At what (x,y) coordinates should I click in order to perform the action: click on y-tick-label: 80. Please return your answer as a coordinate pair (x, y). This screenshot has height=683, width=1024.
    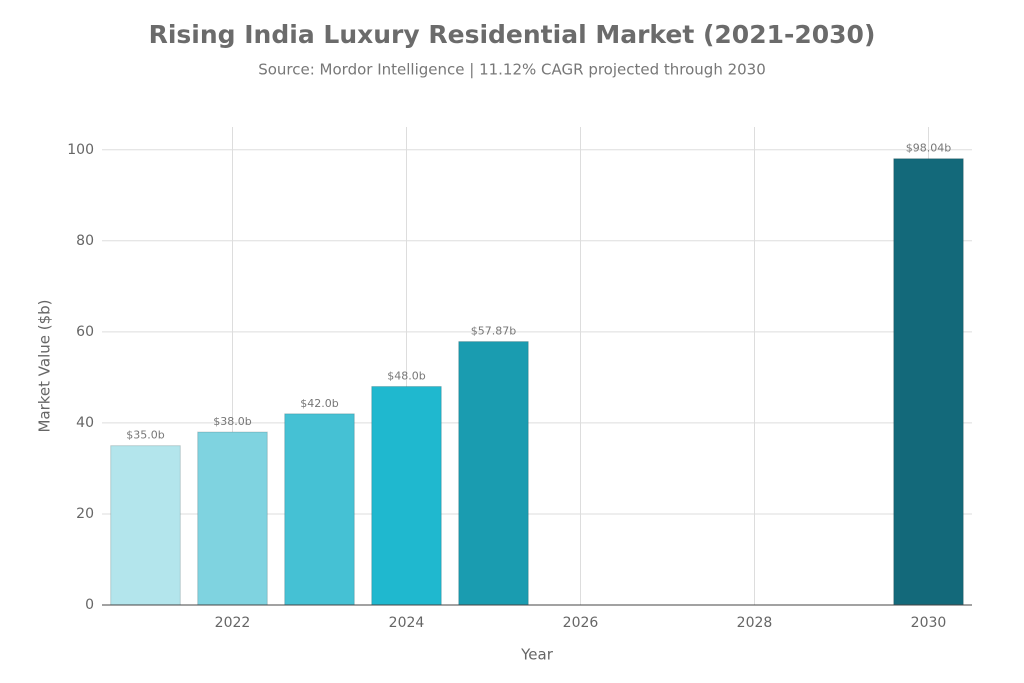
    Looking at the image, I should click on (85, 241).